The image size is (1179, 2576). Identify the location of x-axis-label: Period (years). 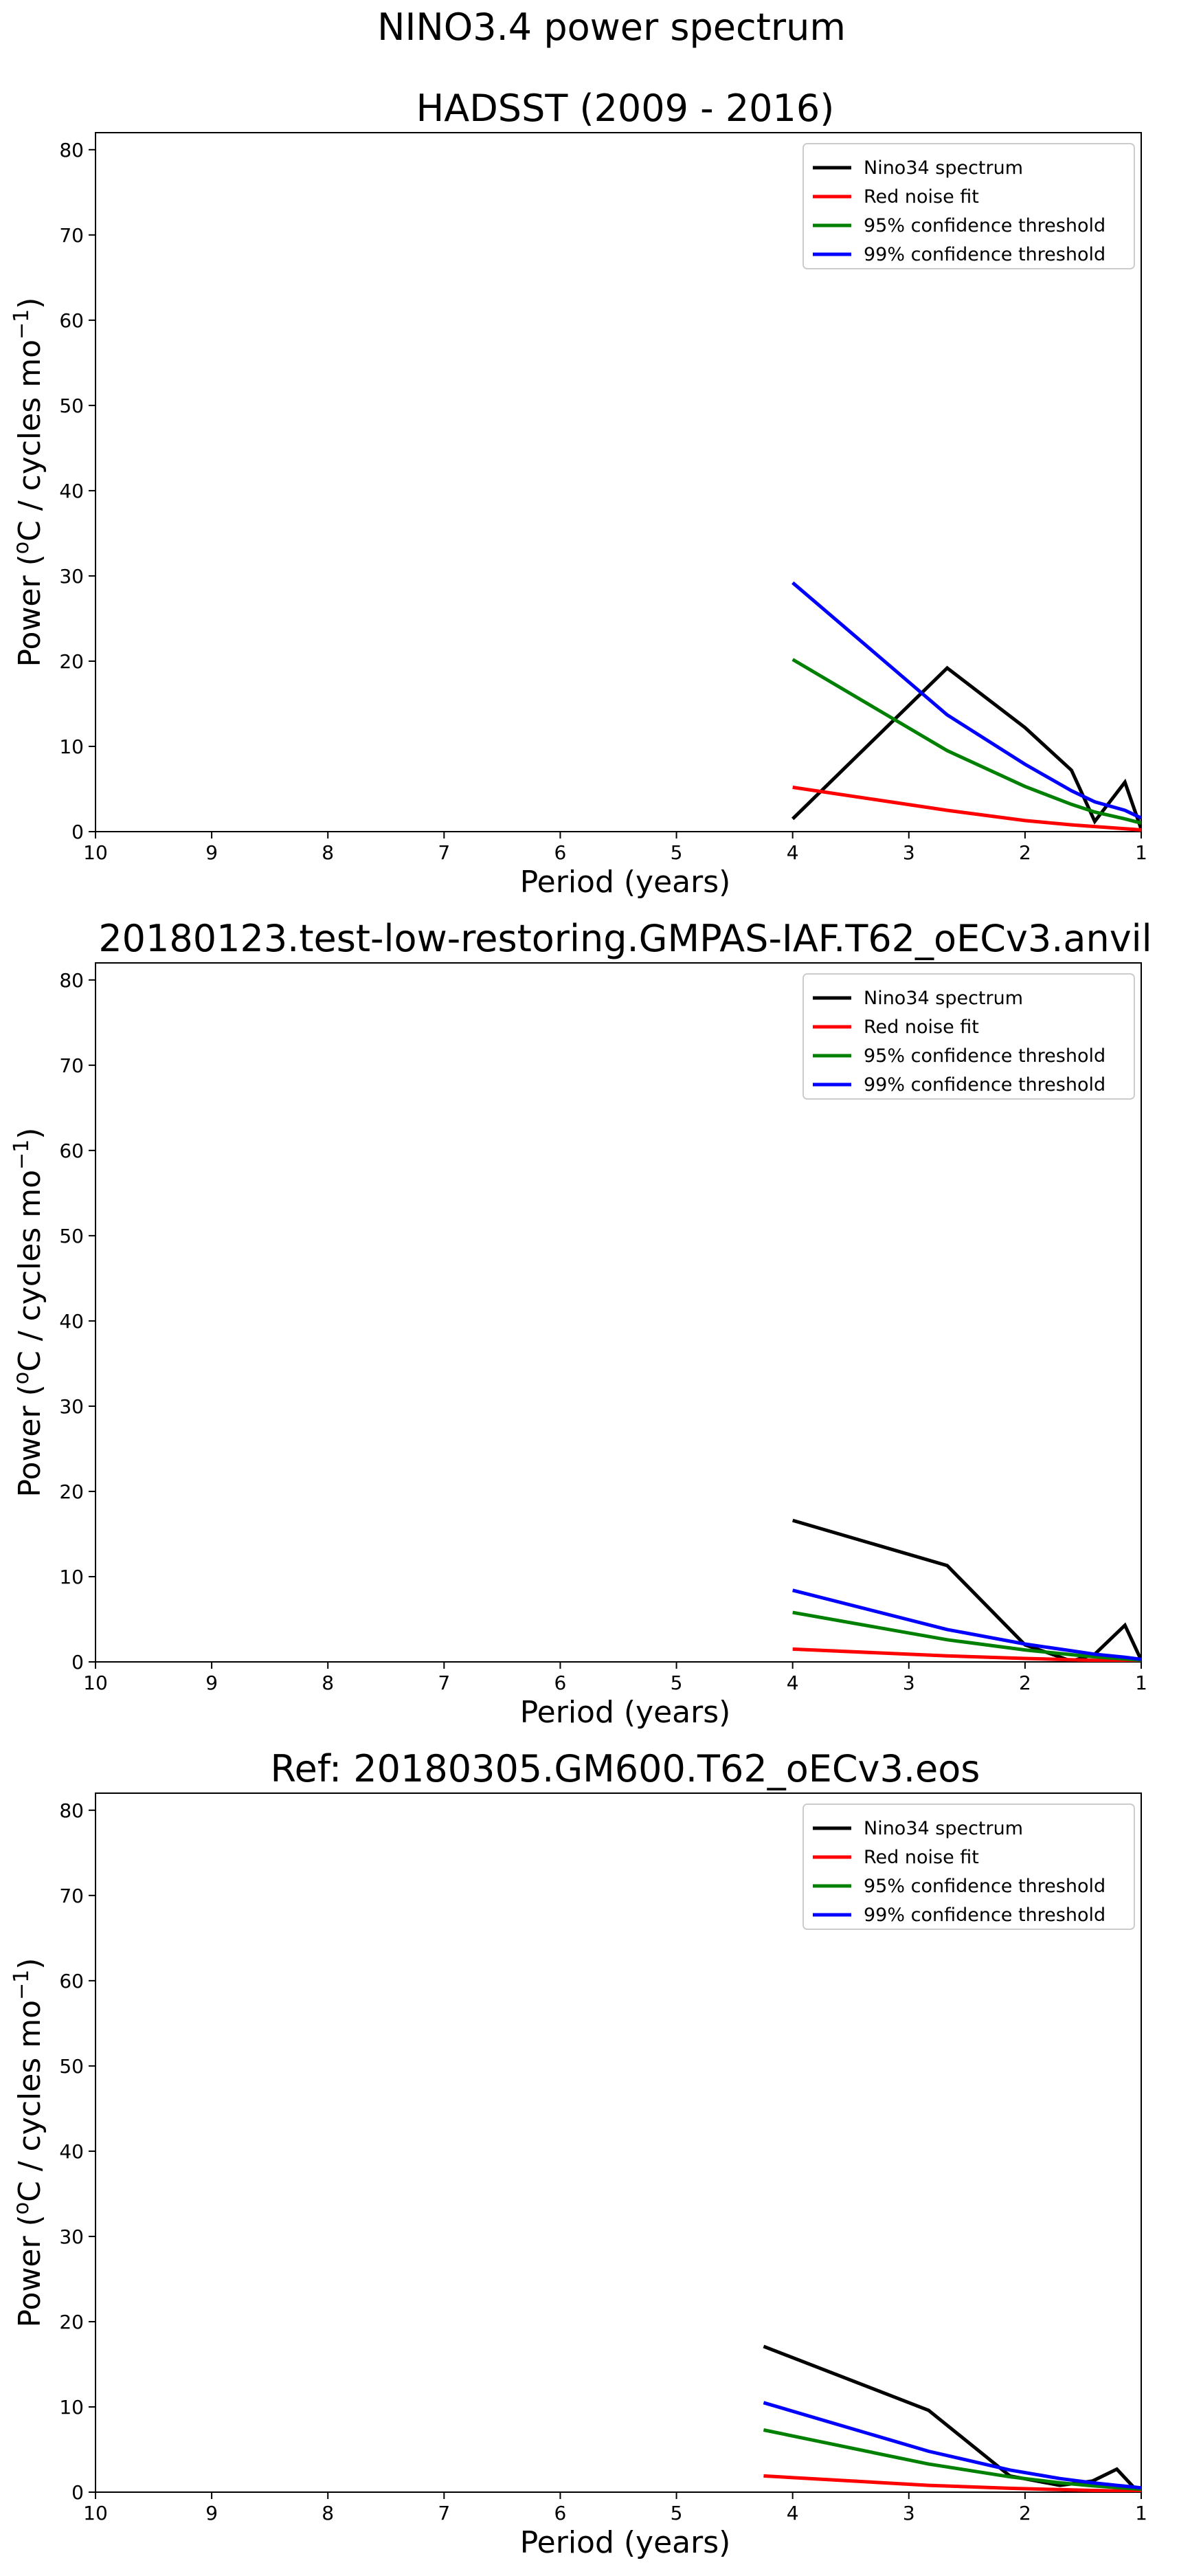
(625, 1712).